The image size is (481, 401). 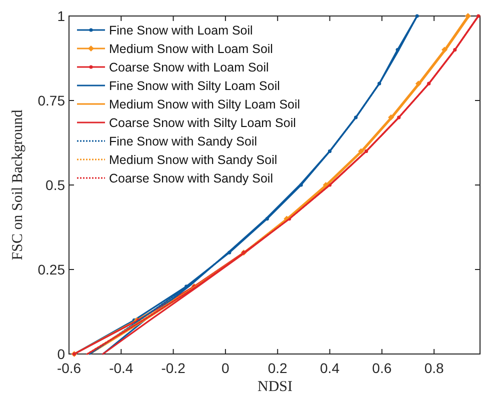 I want to click on y-tick-label: 1, so click(x=61, y=16).